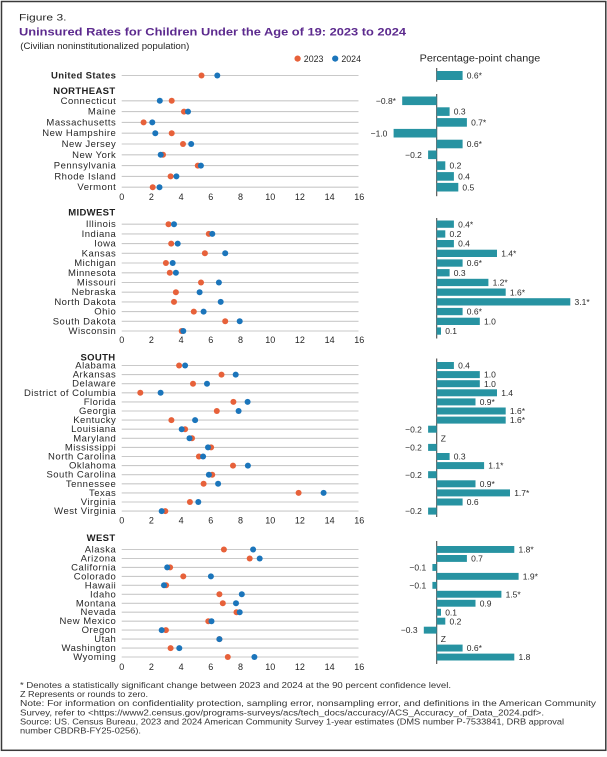 This screenshot has height=757, width=607. What do you see at coordinates (93, 466) in the screenshot?
I see `svg-text: Oklahoma` at bounding box center [93, 466].